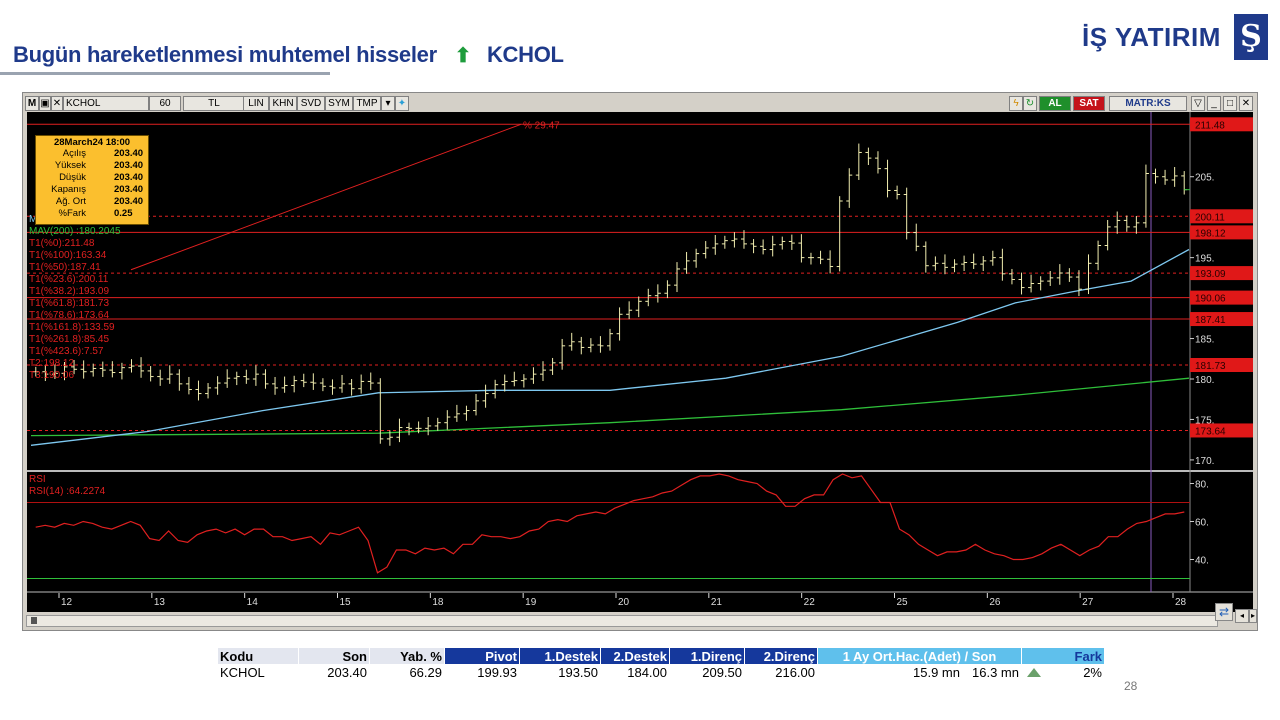  What do you see at coordinates (1075, 672) in the screenshot?
I see `cell-fark: 2%` at bounding box center [1075, 672].